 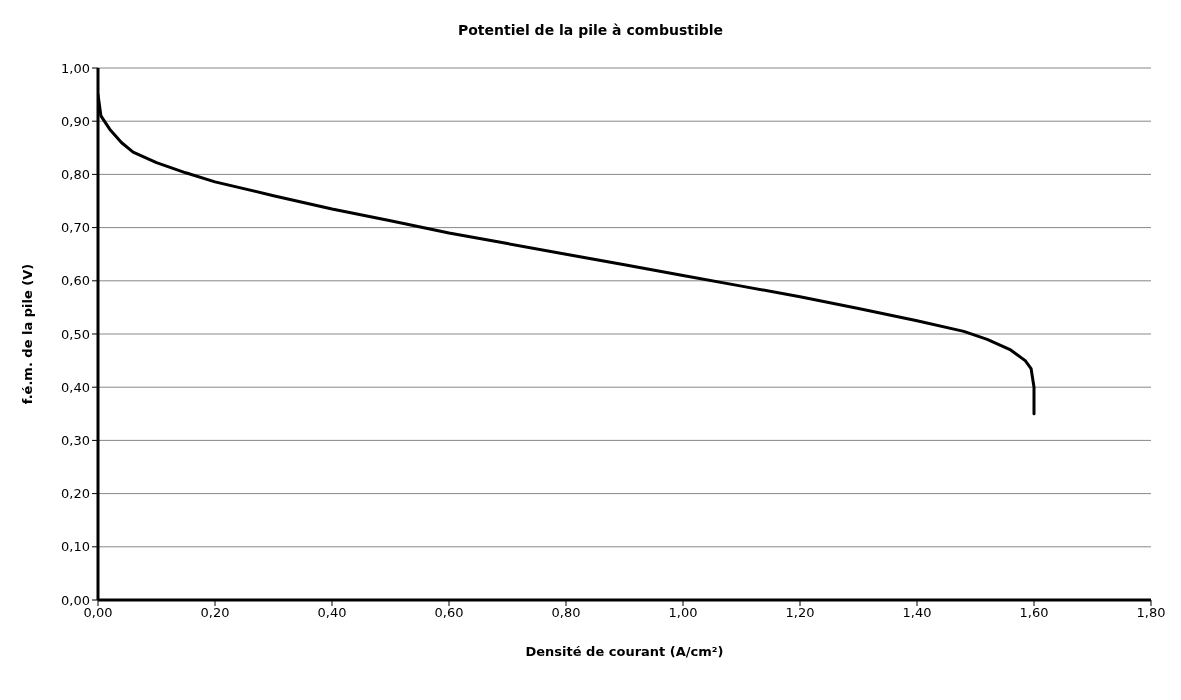 What do you see at coordinates (917, 613) in the screenshot?
I see `x-tick-label: 1,40` at bounding box center [917, 613].